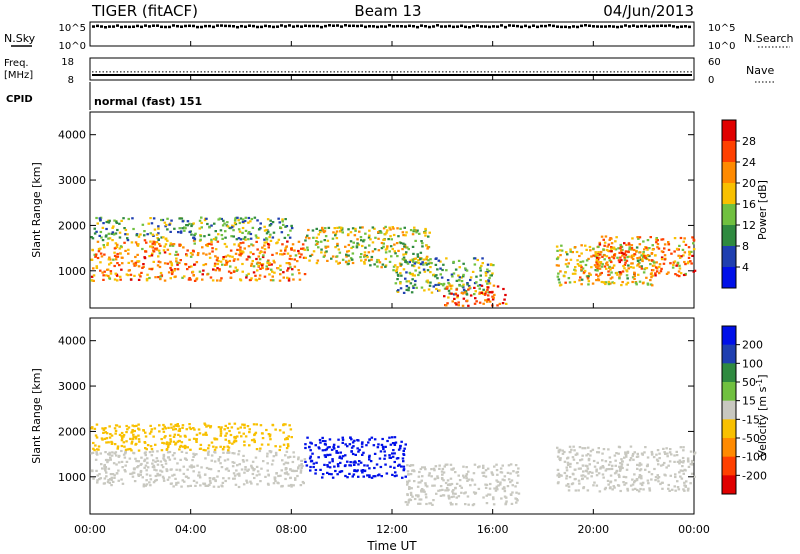  Describe the element at coordinates (762, 415) in the screenshot. I see `velocity-colorbar-label: Velocity [m s-1]` at that location.